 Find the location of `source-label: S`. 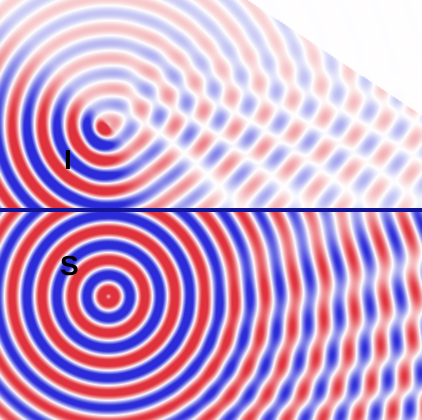

source-label: S is located at coordinates (69, 265).